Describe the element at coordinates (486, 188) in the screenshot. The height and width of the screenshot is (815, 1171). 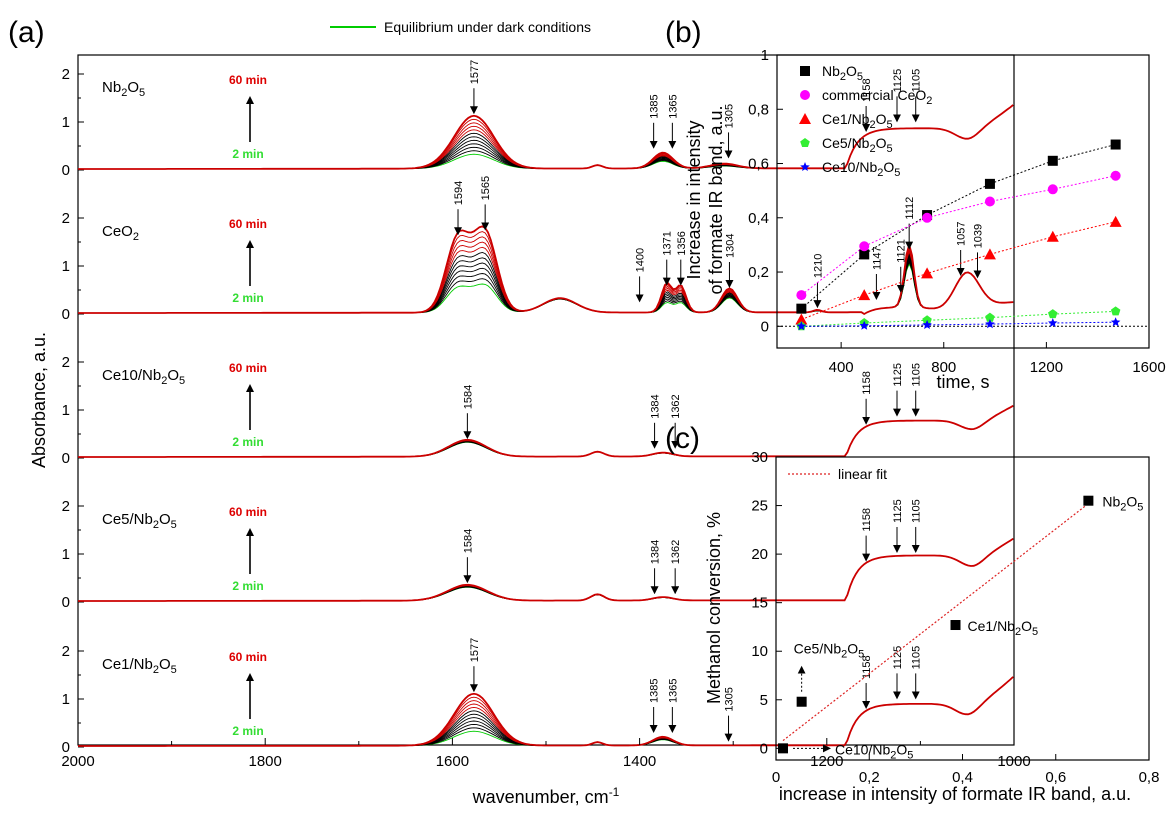
I see `annotation-label: 1565` at that location.